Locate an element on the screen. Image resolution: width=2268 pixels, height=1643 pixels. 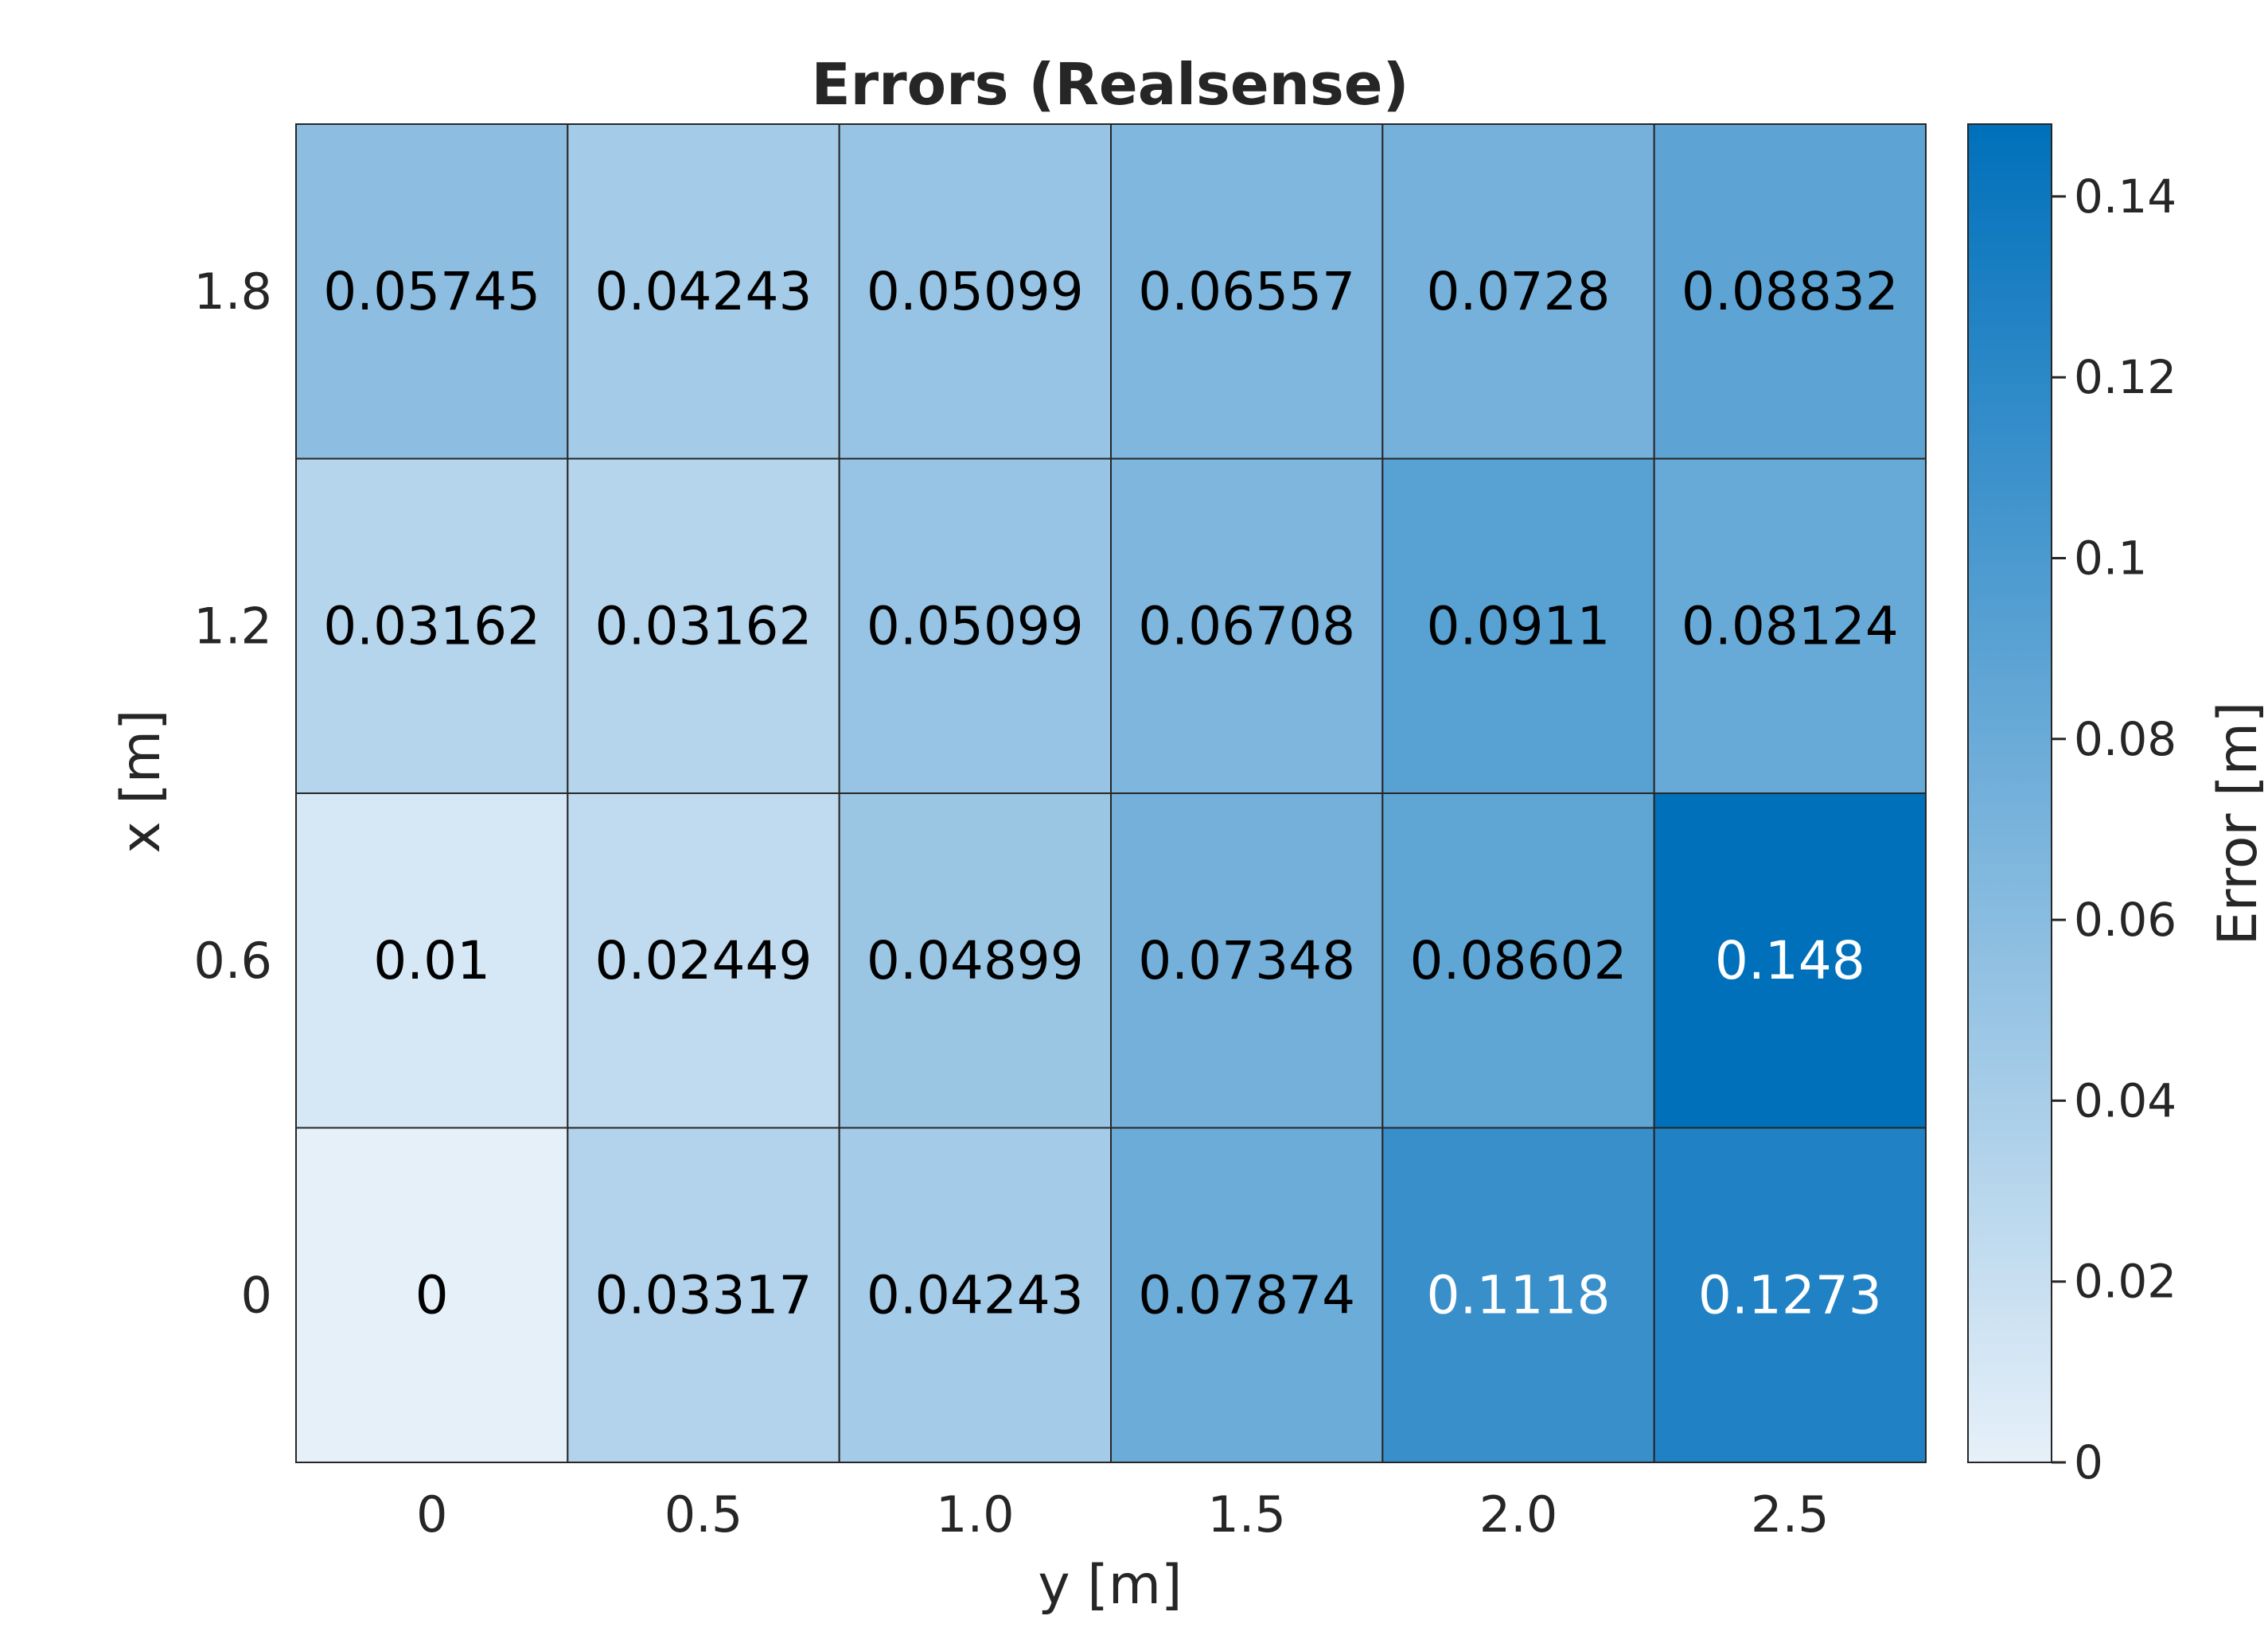
y-tick-label: 0.6 is located at coordinates (232, 961).